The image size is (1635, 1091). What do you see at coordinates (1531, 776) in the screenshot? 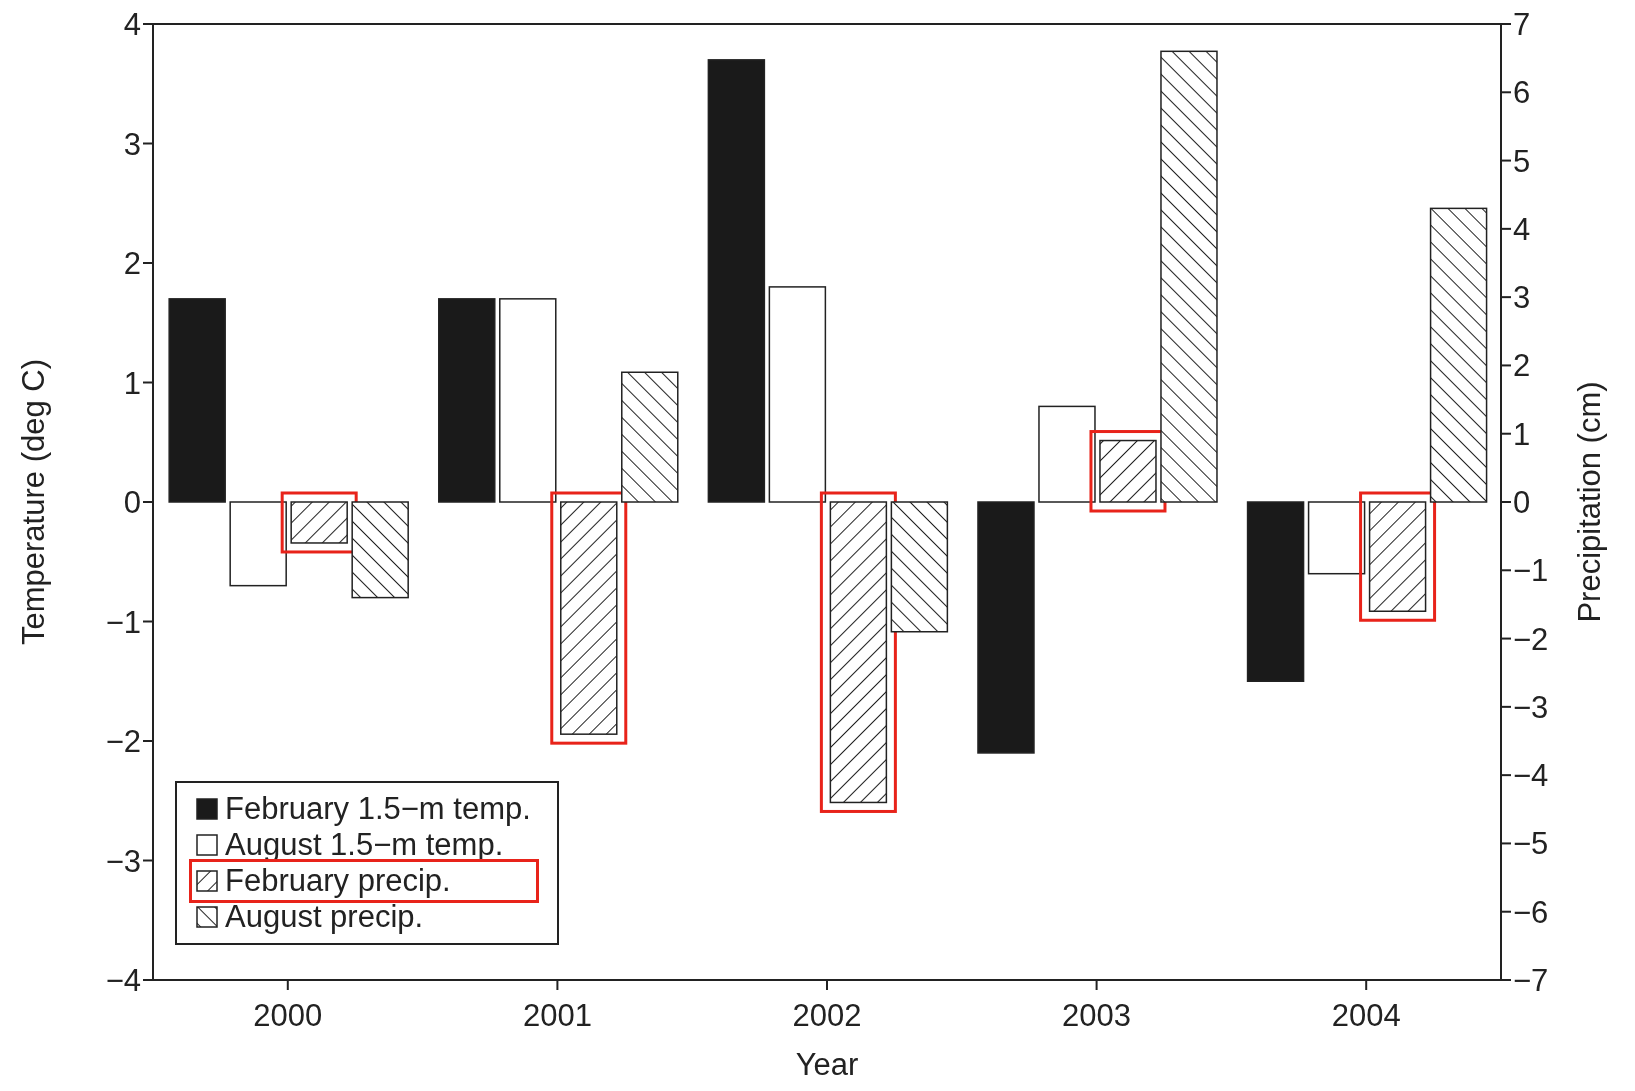
I see `y2-tick-label: −4` at bounding box center [1531, 776].